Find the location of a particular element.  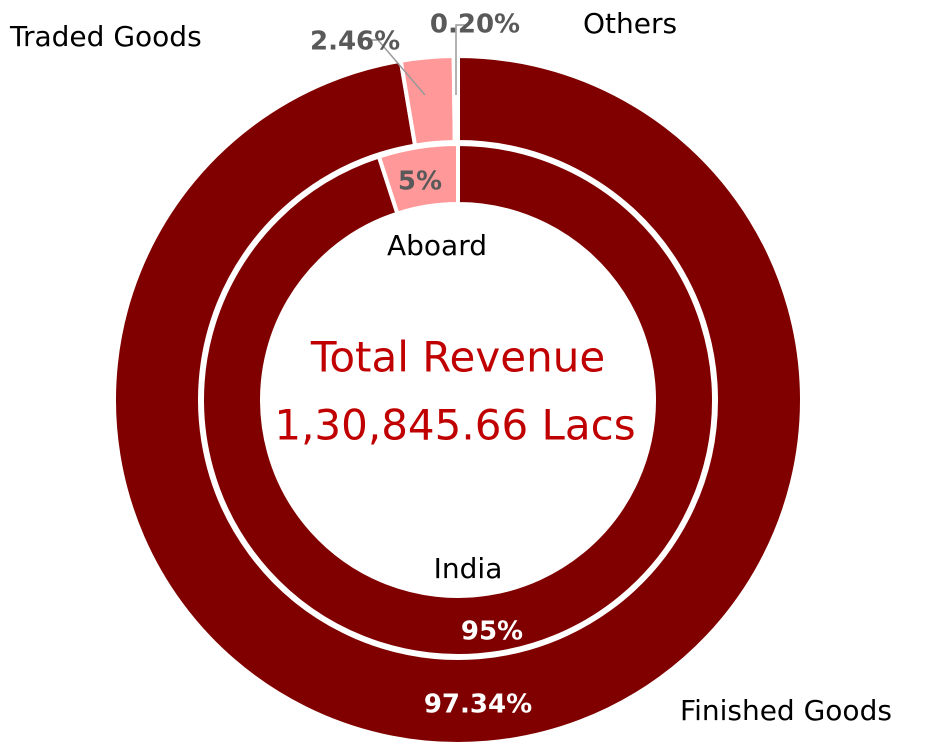

donut-slice is located at coordinates (418, 179).